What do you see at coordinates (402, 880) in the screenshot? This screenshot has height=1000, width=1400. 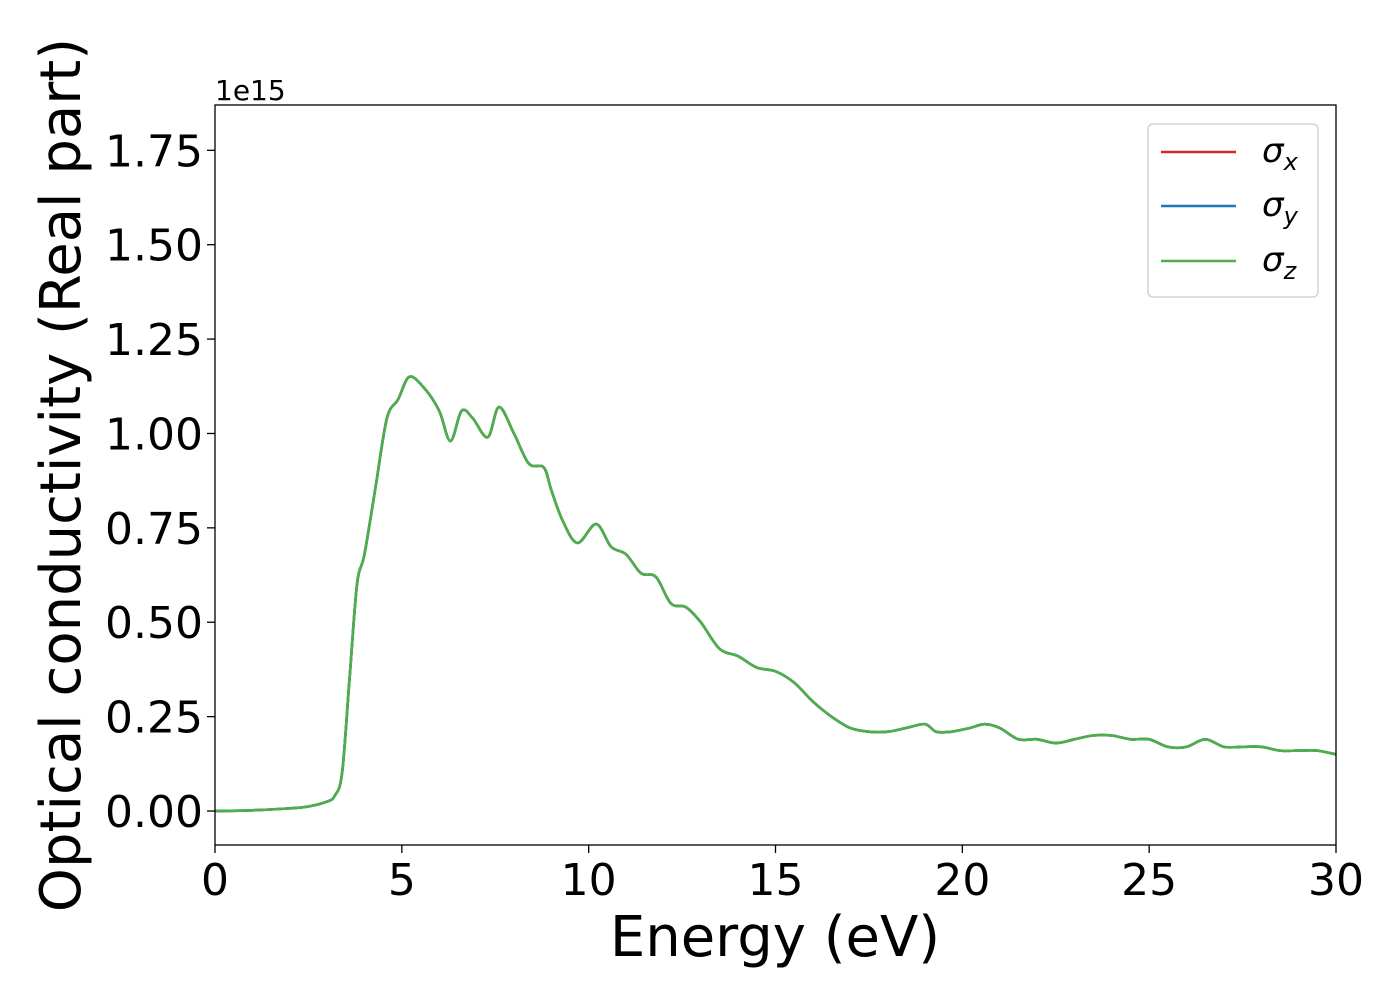 I see `x-tick-label: 5` at bounding box center [402, 880].